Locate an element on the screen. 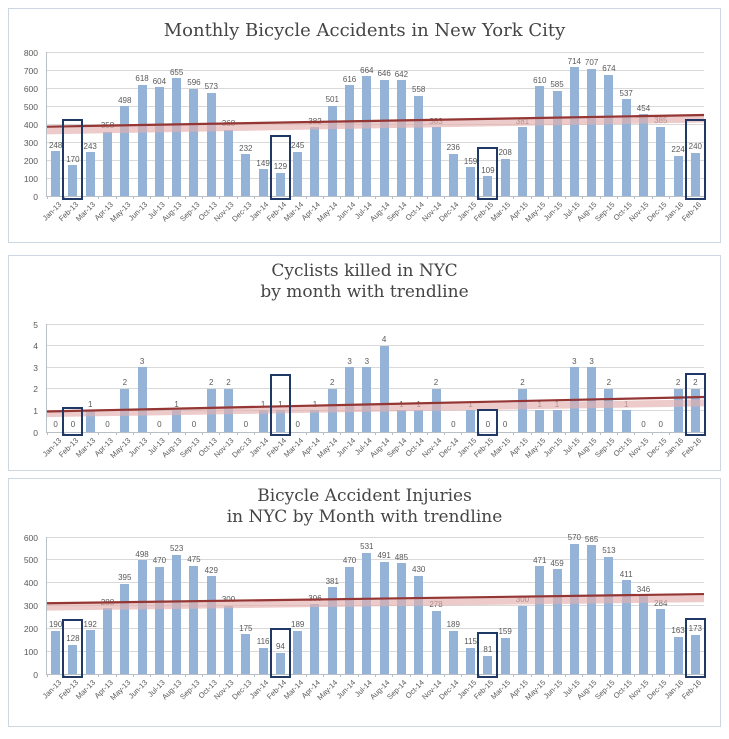  bar-value-label: 429 is located at coordinates (211, 570).